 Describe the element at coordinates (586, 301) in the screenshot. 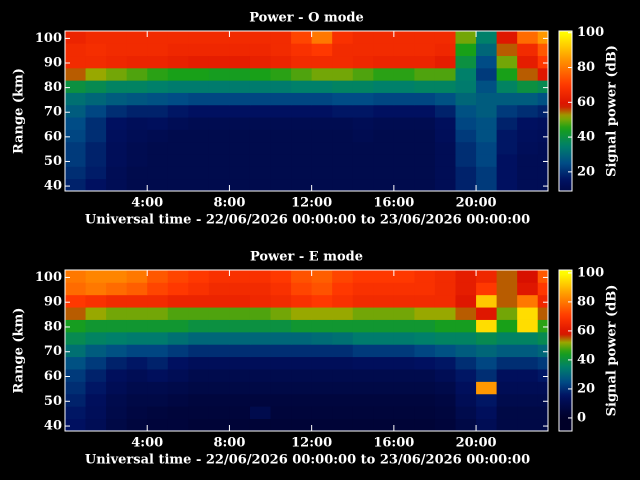

I see `colorbar-tick-label: 80` at that location.